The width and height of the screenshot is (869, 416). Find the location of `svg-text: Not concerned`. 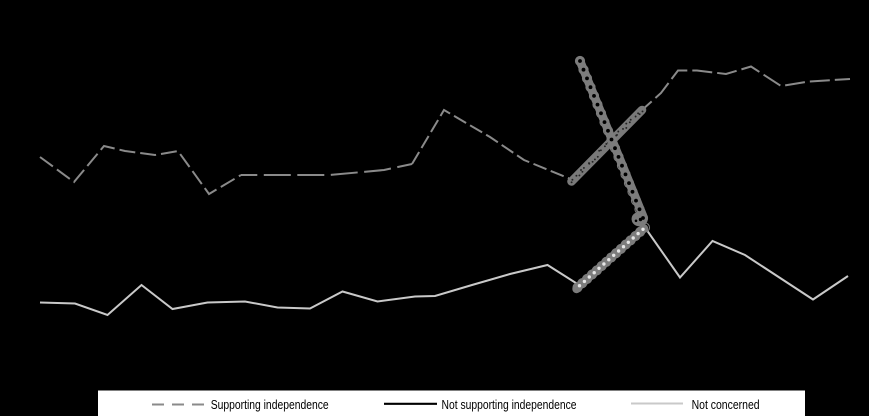

svg-text: Not concerned is located at coordinates (726, 405).